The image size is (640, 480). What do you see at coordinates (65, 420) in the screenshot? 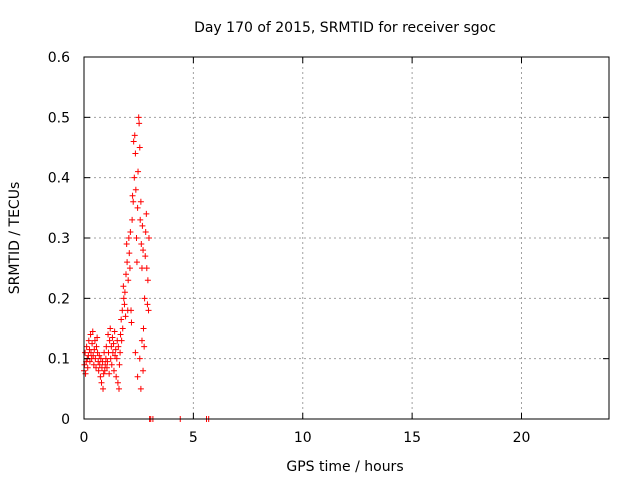
I see `y-tick-label: 0` at bounding box center [65, 420].